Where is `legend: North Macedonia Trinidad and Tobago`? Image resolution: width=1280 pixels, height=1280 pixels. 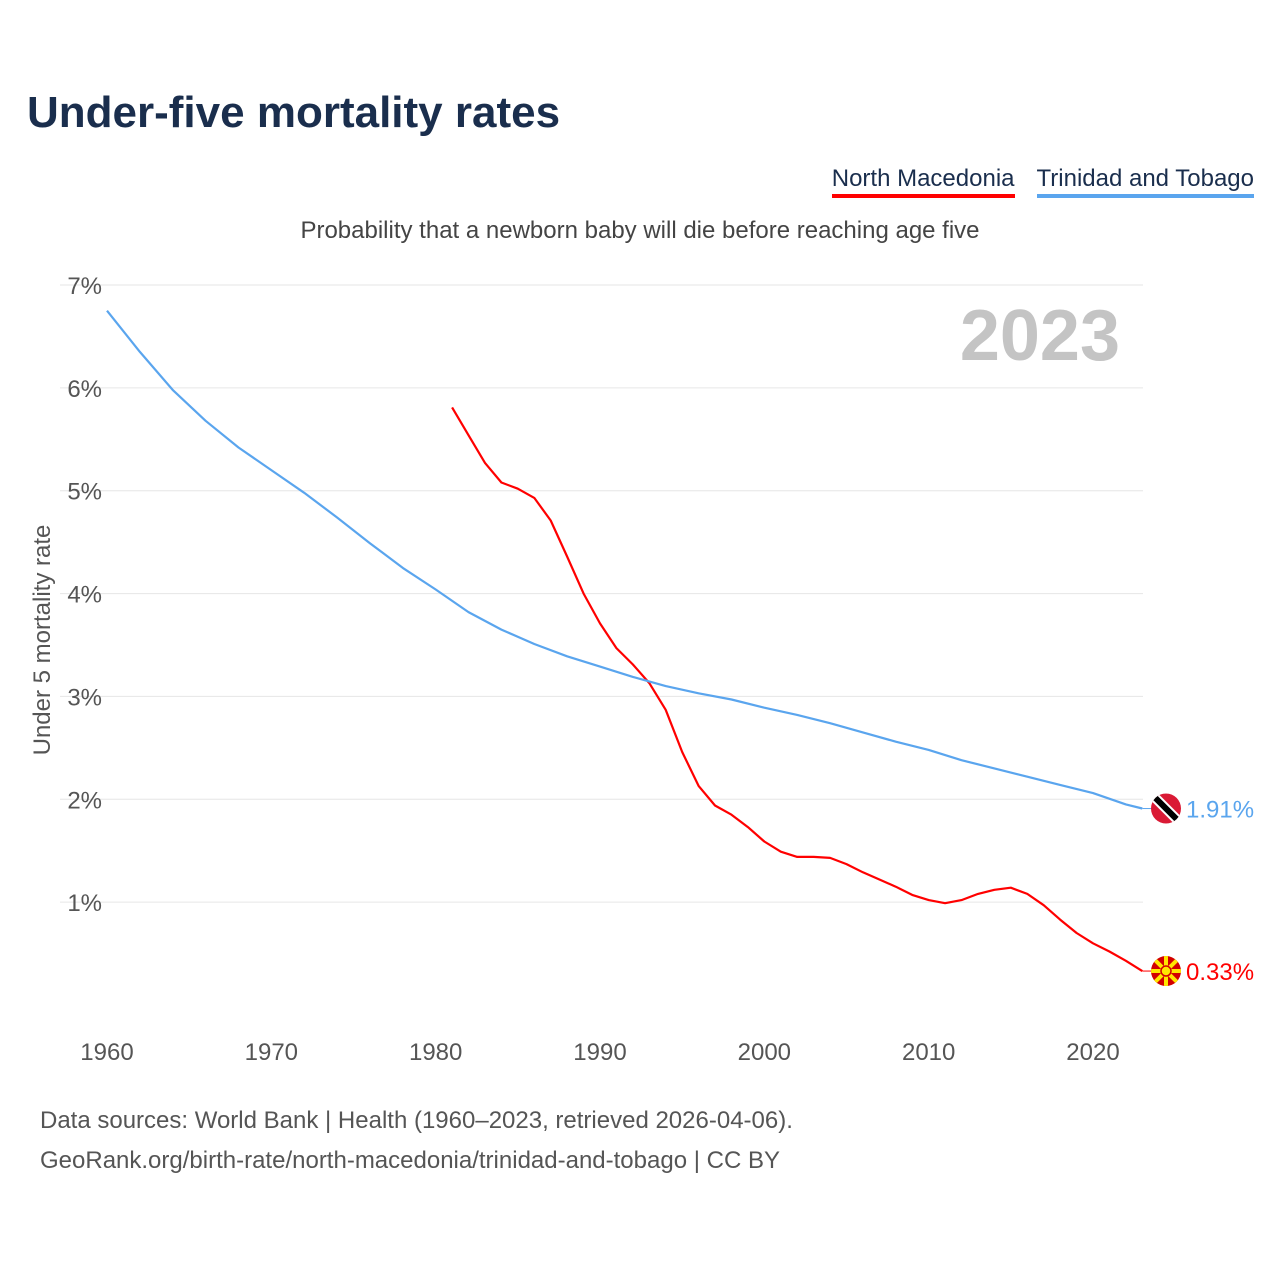 legend: North Macedonia Trinidad and Tobago is located at coordinates (1042, 181).